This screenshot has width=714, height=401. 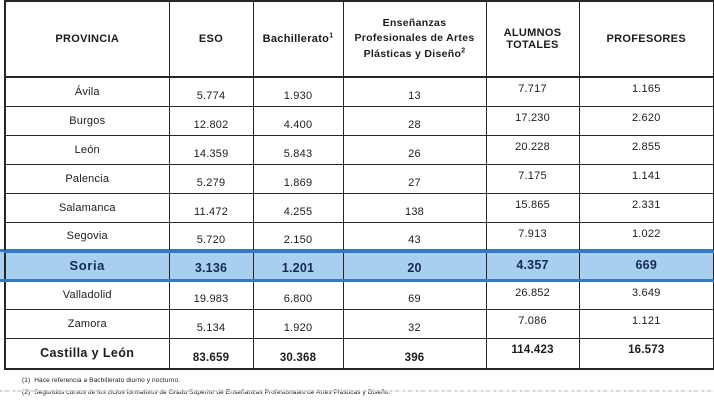 What do you see at coordinates (298, 207) in the screenshot?
I see `bachillerato-value: 4.255` at bounding box center [298, 207].